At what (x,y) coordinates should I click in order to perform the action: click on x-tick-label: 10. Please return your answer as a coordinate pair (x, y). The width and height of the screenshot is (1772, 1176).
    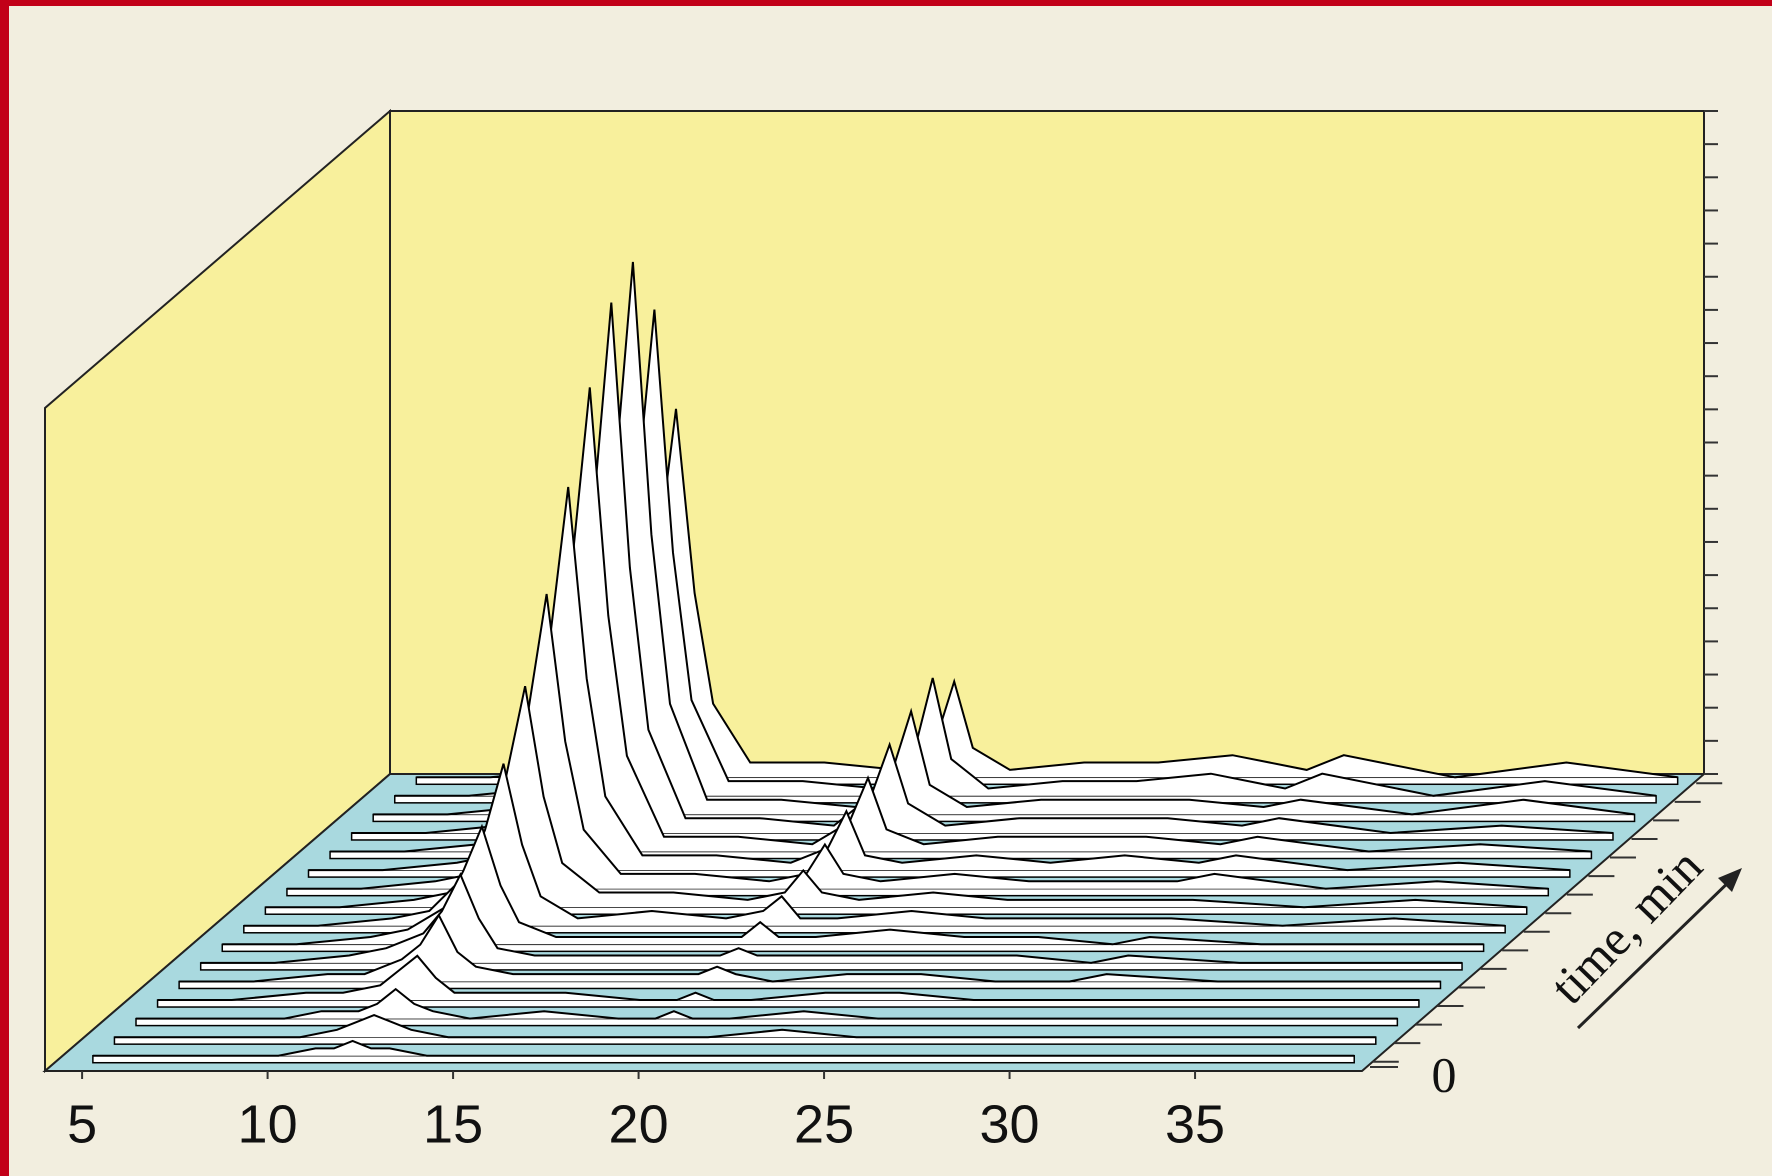
    Looking at the image, I should click on (268, 1124).